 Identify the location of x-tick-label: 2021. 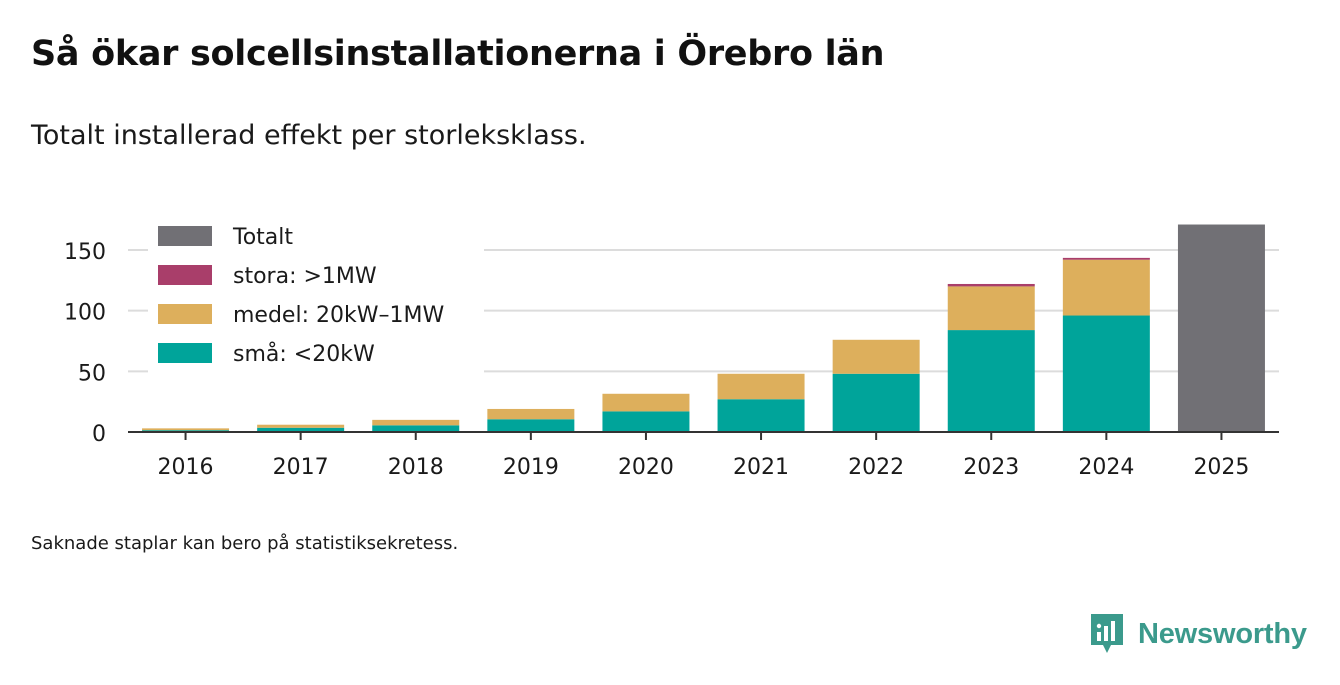
(761, 467).